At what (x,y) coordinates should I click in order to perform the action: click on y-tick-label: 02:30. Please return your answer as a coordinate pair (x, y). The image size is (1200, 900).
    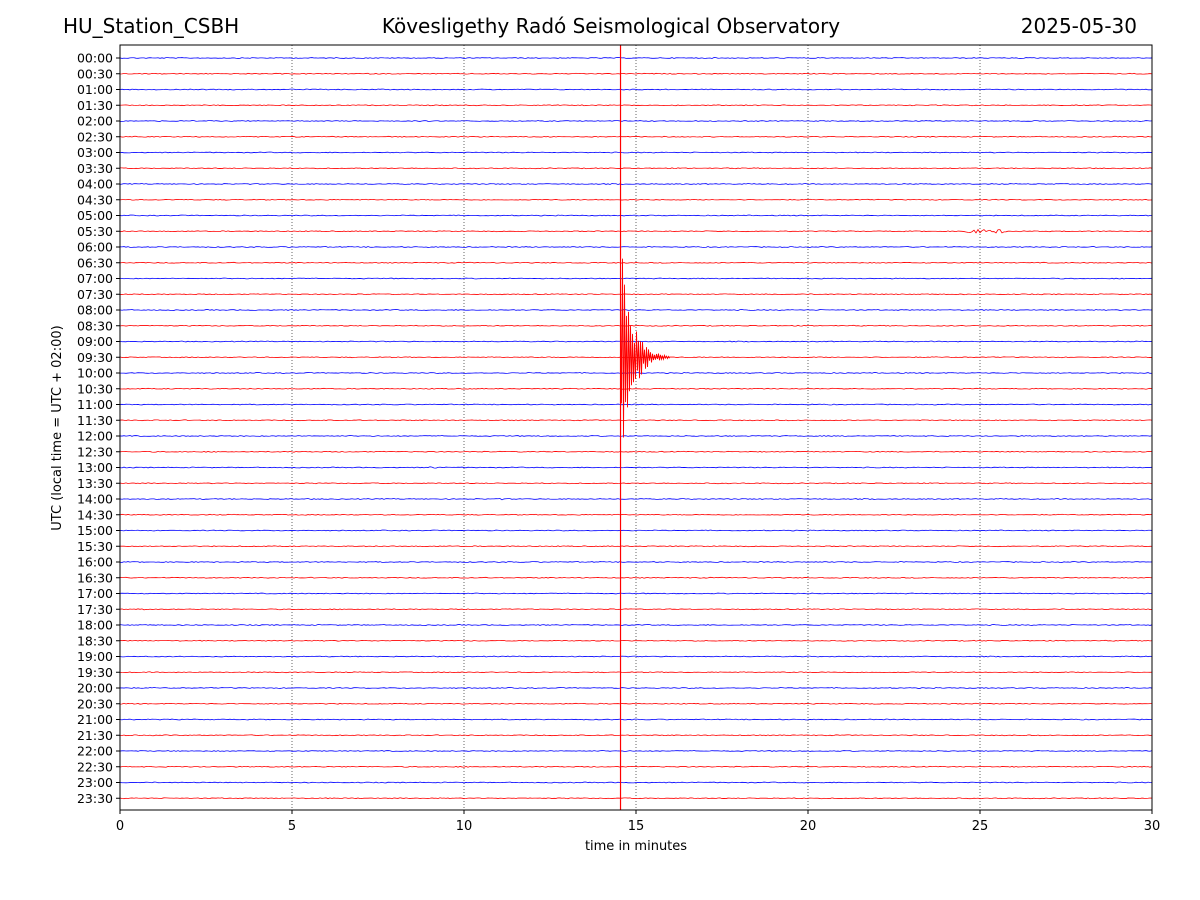
    Looking at the image, I should click on (95, 136).